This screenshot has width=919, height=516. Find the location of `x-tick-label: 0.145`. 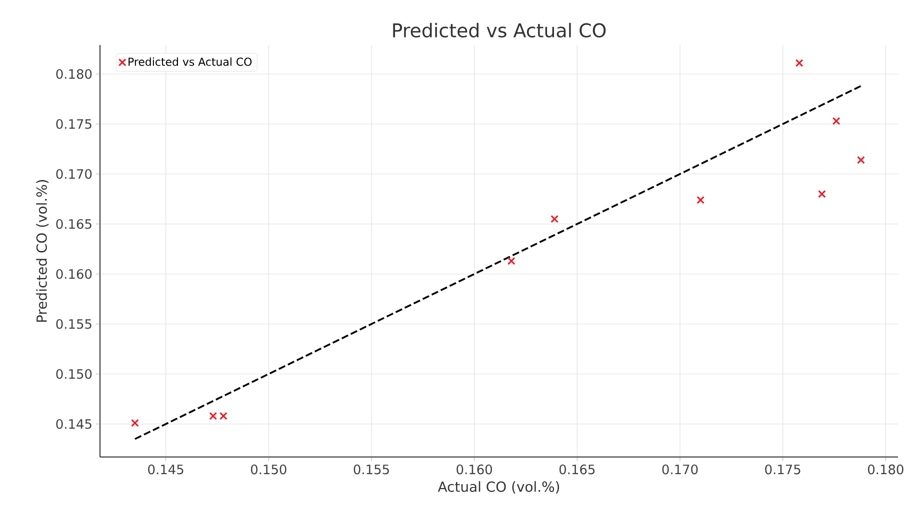

x-tick-label: 0.145 is located at coordinates (166, 469).